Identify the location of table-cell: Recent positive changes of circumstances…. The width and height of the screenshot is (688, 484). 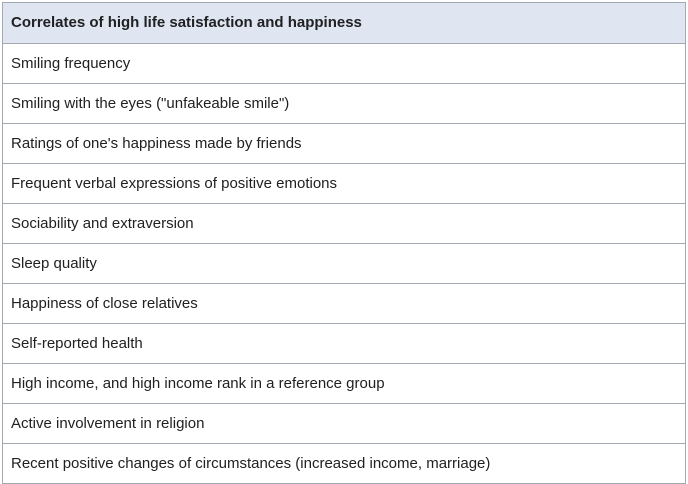
(344, 463).